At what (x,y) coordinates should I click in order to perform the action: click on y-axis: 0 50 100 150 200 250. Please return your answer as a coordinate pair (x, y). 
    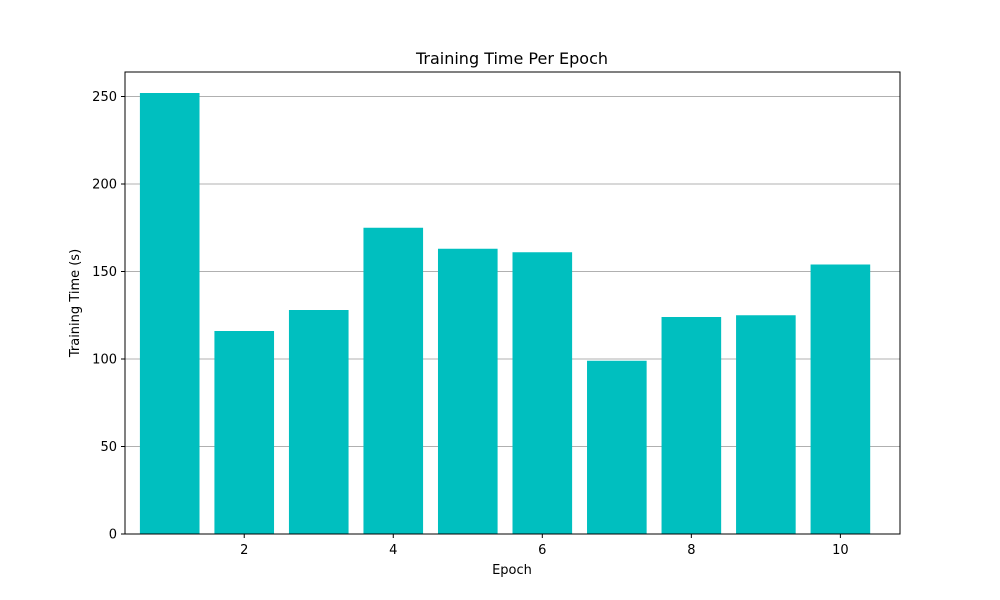
    Looking at the image, I should click on (108, 316).